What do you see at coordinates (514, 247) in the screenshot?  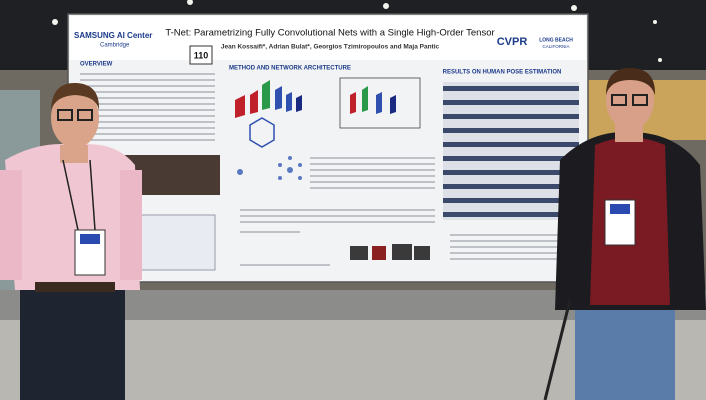 I see `references-lines` at bounding box center [514, 247].